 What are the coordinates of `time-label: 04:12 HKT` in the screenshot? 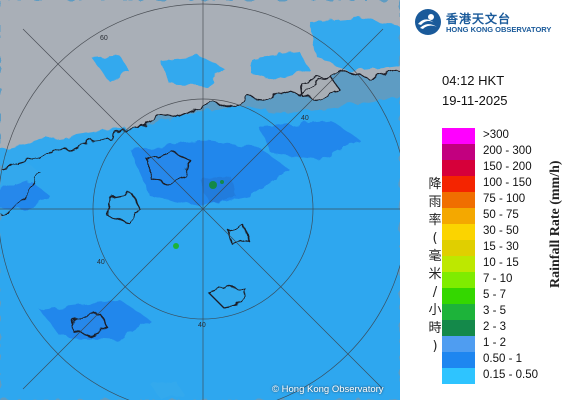 It's located at (473, 80).